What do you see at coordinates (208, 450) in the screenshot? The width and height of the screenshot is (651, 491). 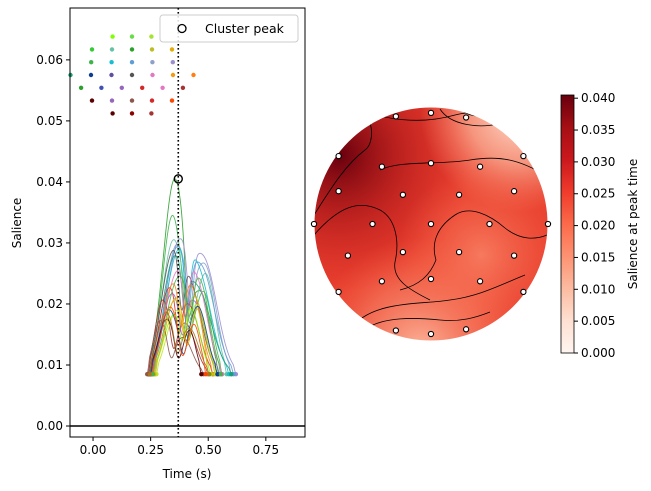 I see `x-tick-label: 0.50` at bounding box center [208, 450].